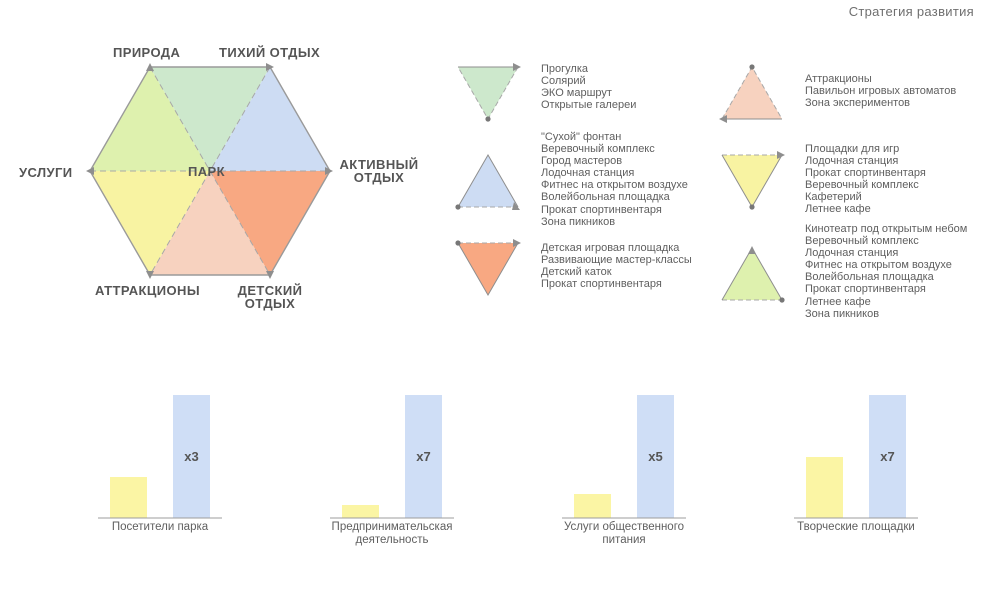 The width and height of the screenshot is (1000, 612). Describe the element at coordinates (753, 180) in the screenshot. I see `legend-icon-yellow` at that location.